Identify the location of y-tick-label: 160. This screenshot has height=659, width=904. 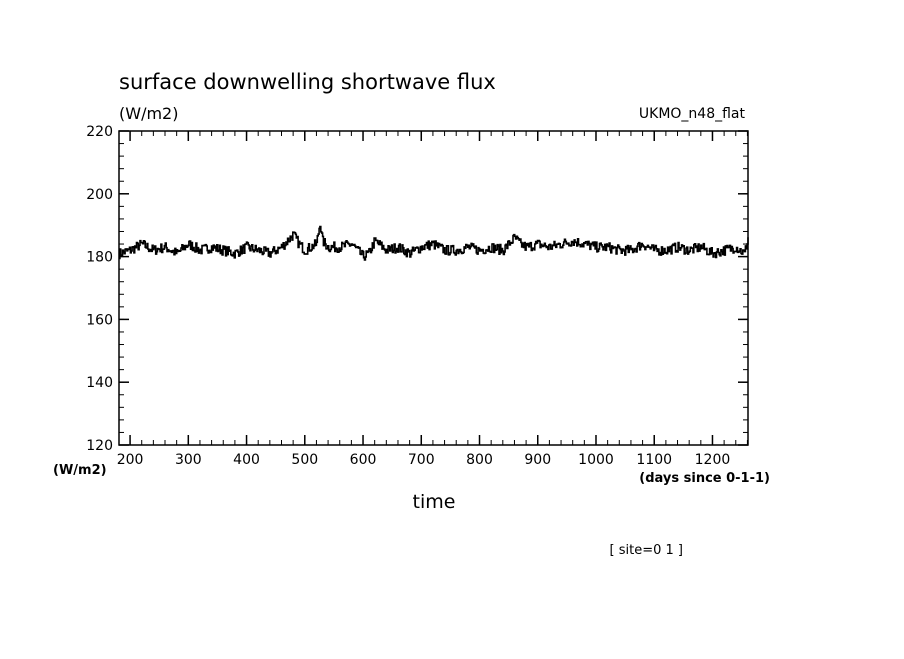
(99, 320).